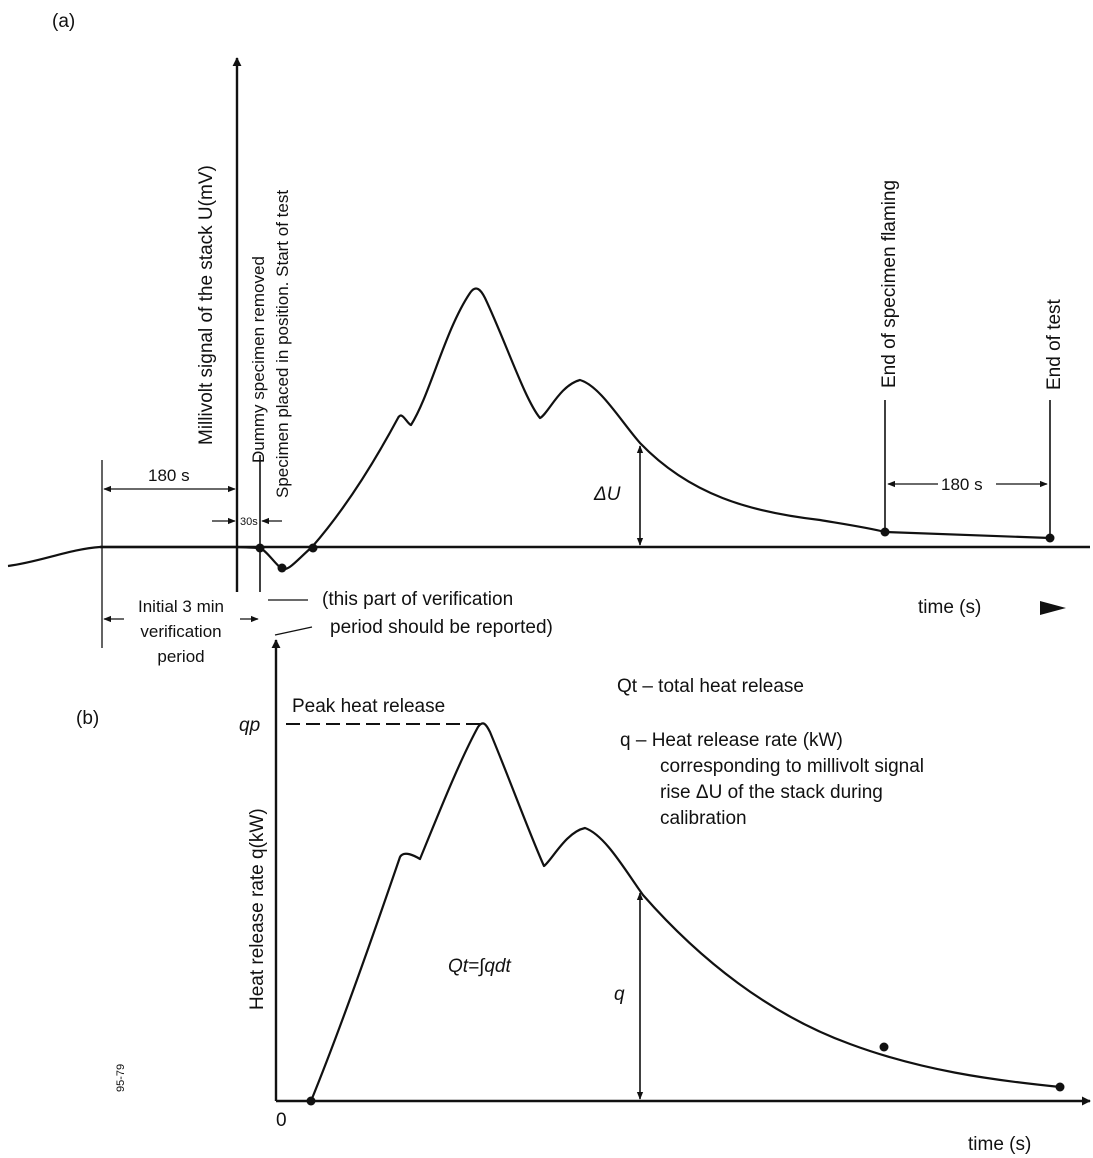 The image size is (1093, 1158). Describe the element at coordinates (703, 818) in the screenshot. I see `panel-b-legend-q-line4: calibration` at that location.